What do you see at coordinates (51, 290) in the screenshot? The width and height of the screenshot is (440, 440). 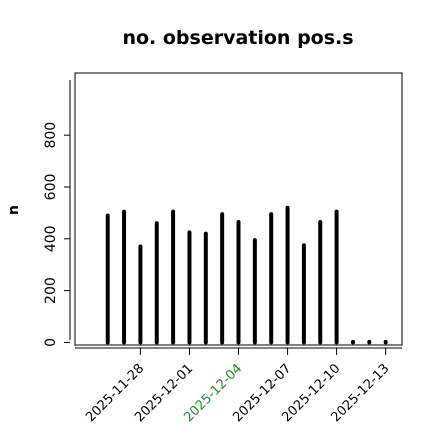 I see `y-tick-label: 200` at bounding box center [51, 290].